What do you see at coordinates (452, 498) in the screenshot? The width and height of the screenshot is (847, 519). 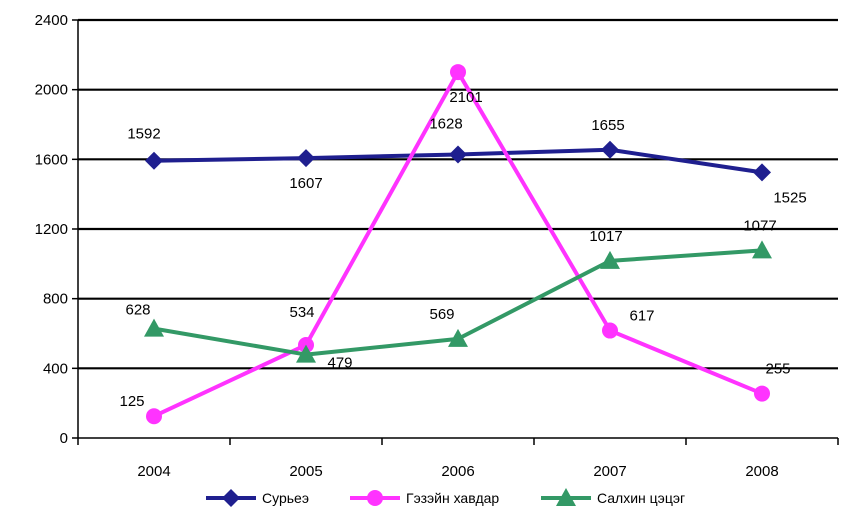 I see `legend-label-1: Гэзэйн хавдар` at bounding box center [452, 498].